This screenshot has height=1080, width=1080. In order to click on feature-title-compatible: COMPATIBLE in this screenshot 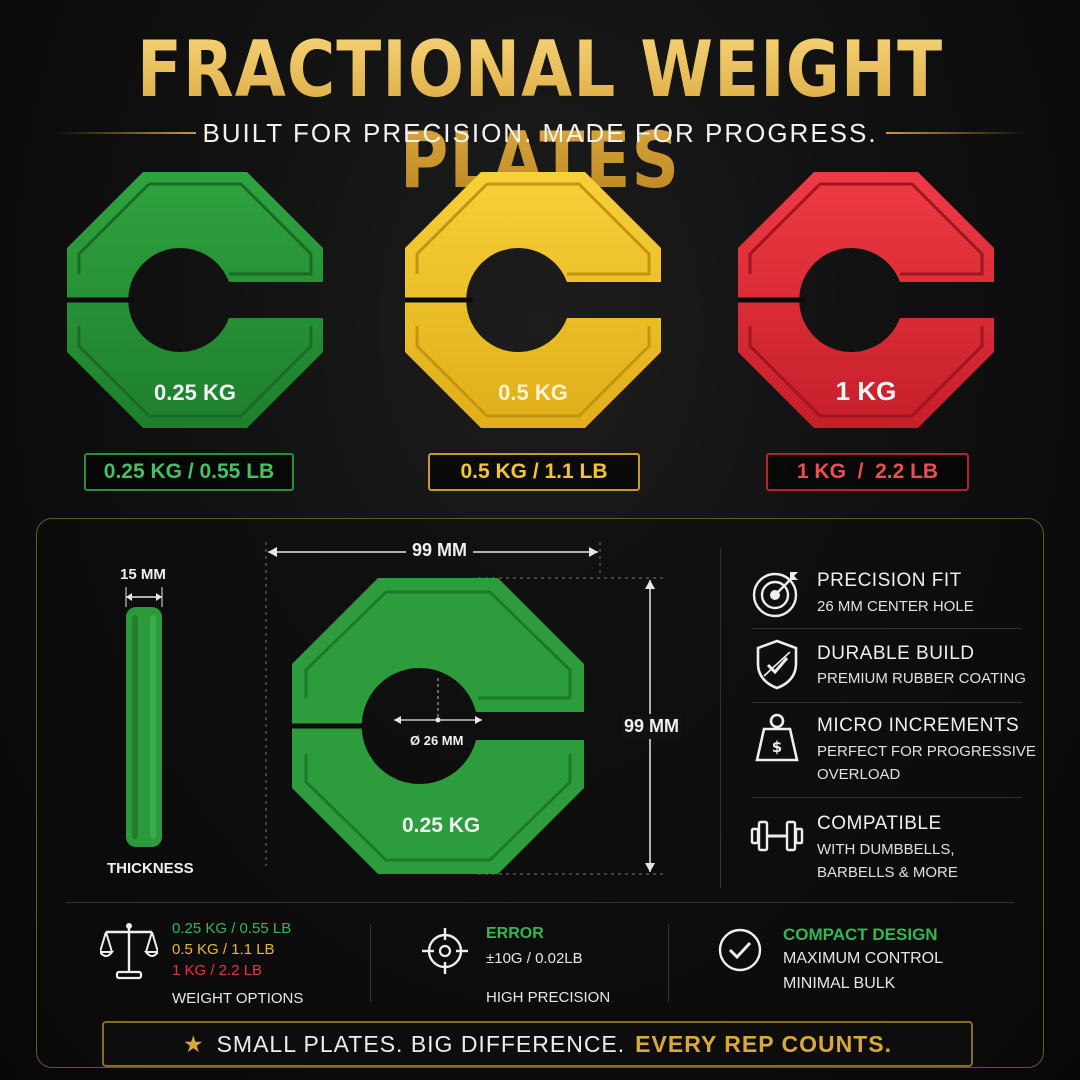, I will do `click(879, 823)`.